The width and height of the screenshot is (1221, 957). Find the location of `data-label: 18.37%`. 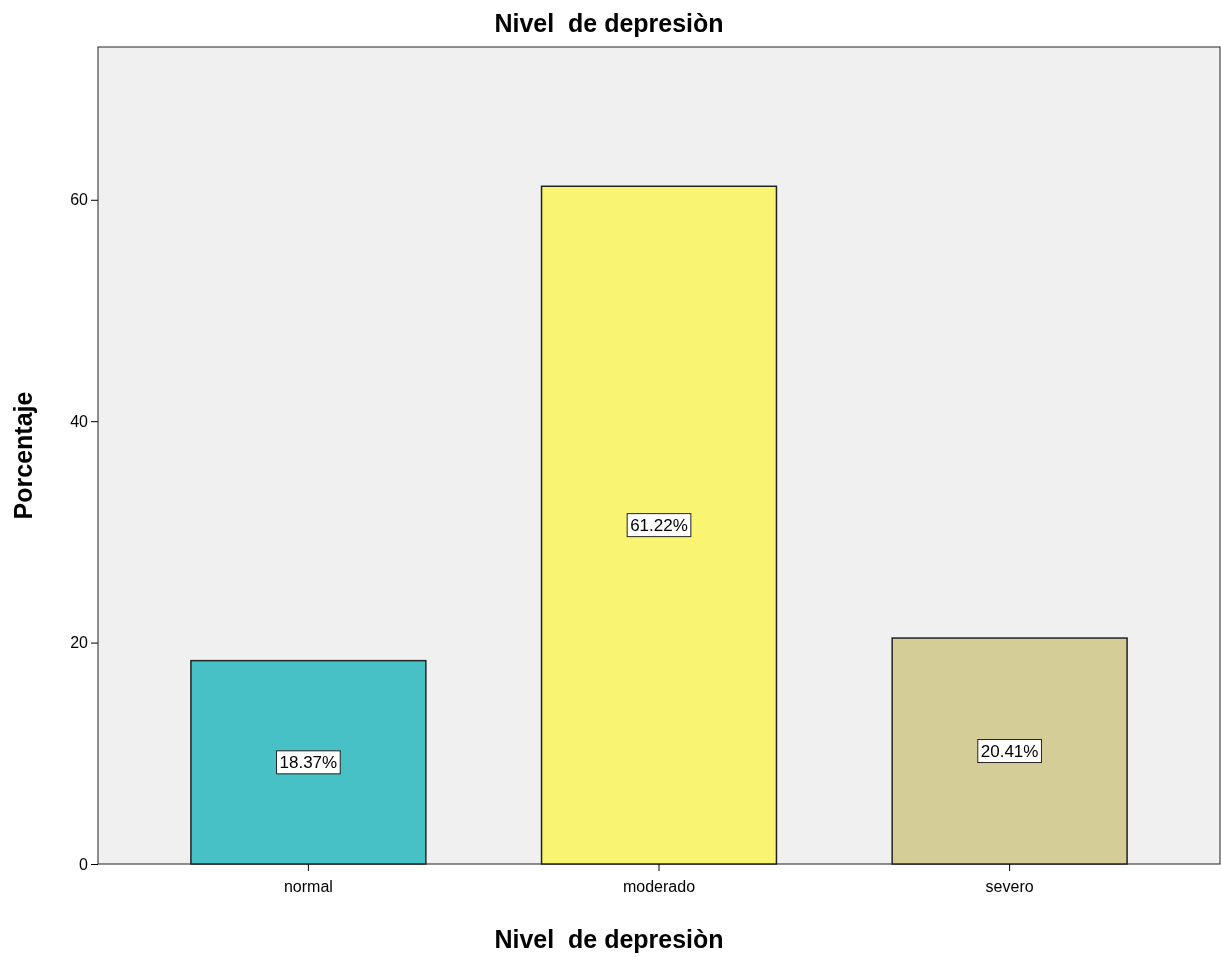

data-label: 18.37% is located at coordinates (308, 762).